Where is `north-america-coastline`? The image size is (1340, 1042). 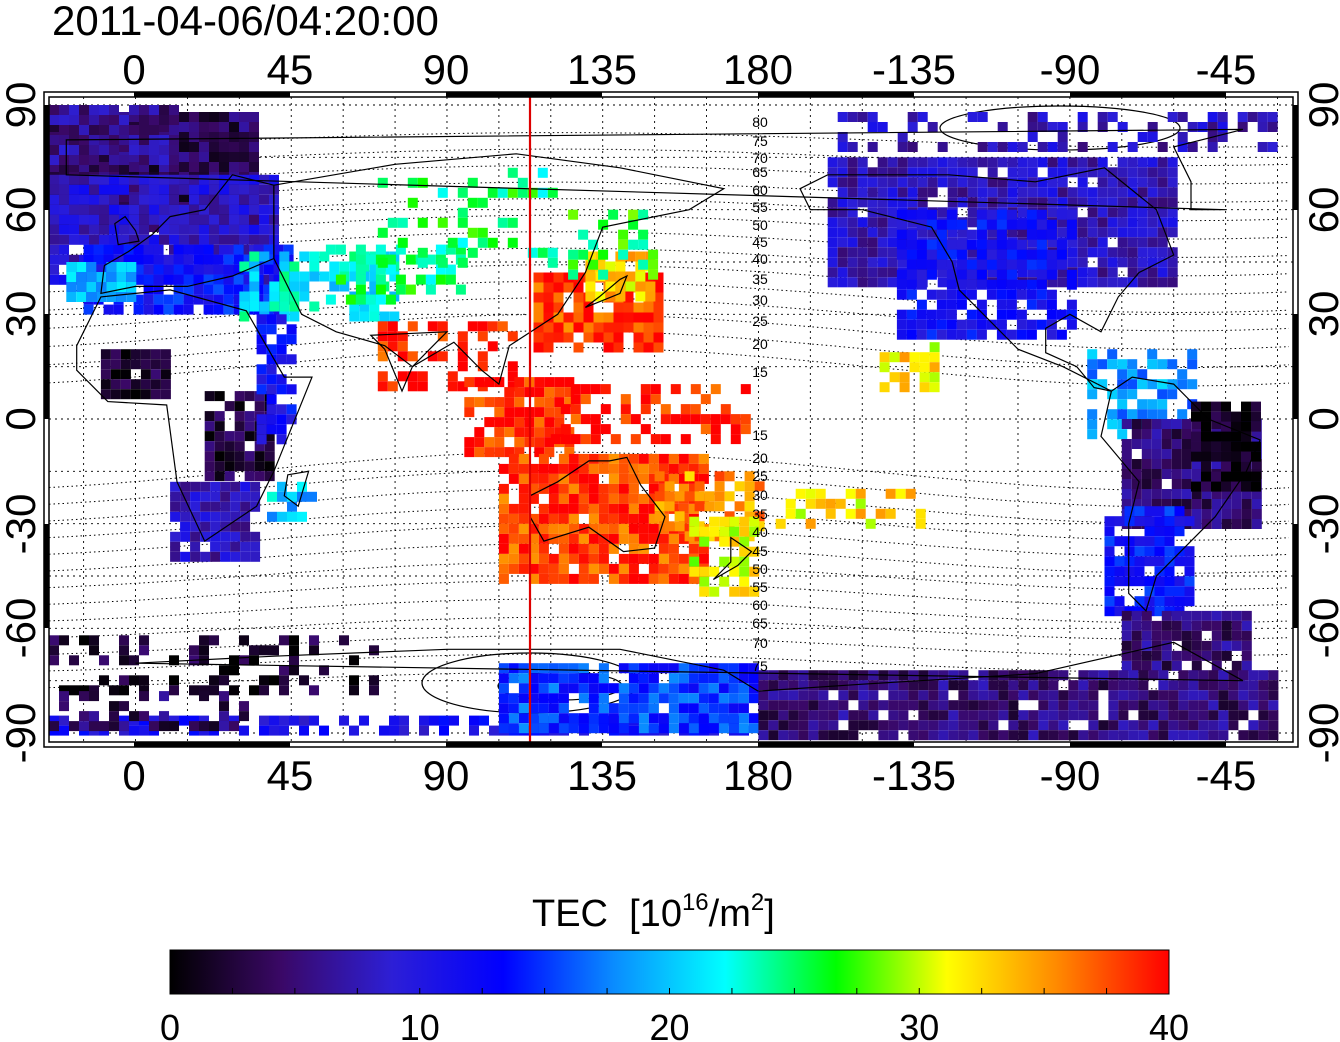 north-america-coastline is located at coordinates (987, 279).